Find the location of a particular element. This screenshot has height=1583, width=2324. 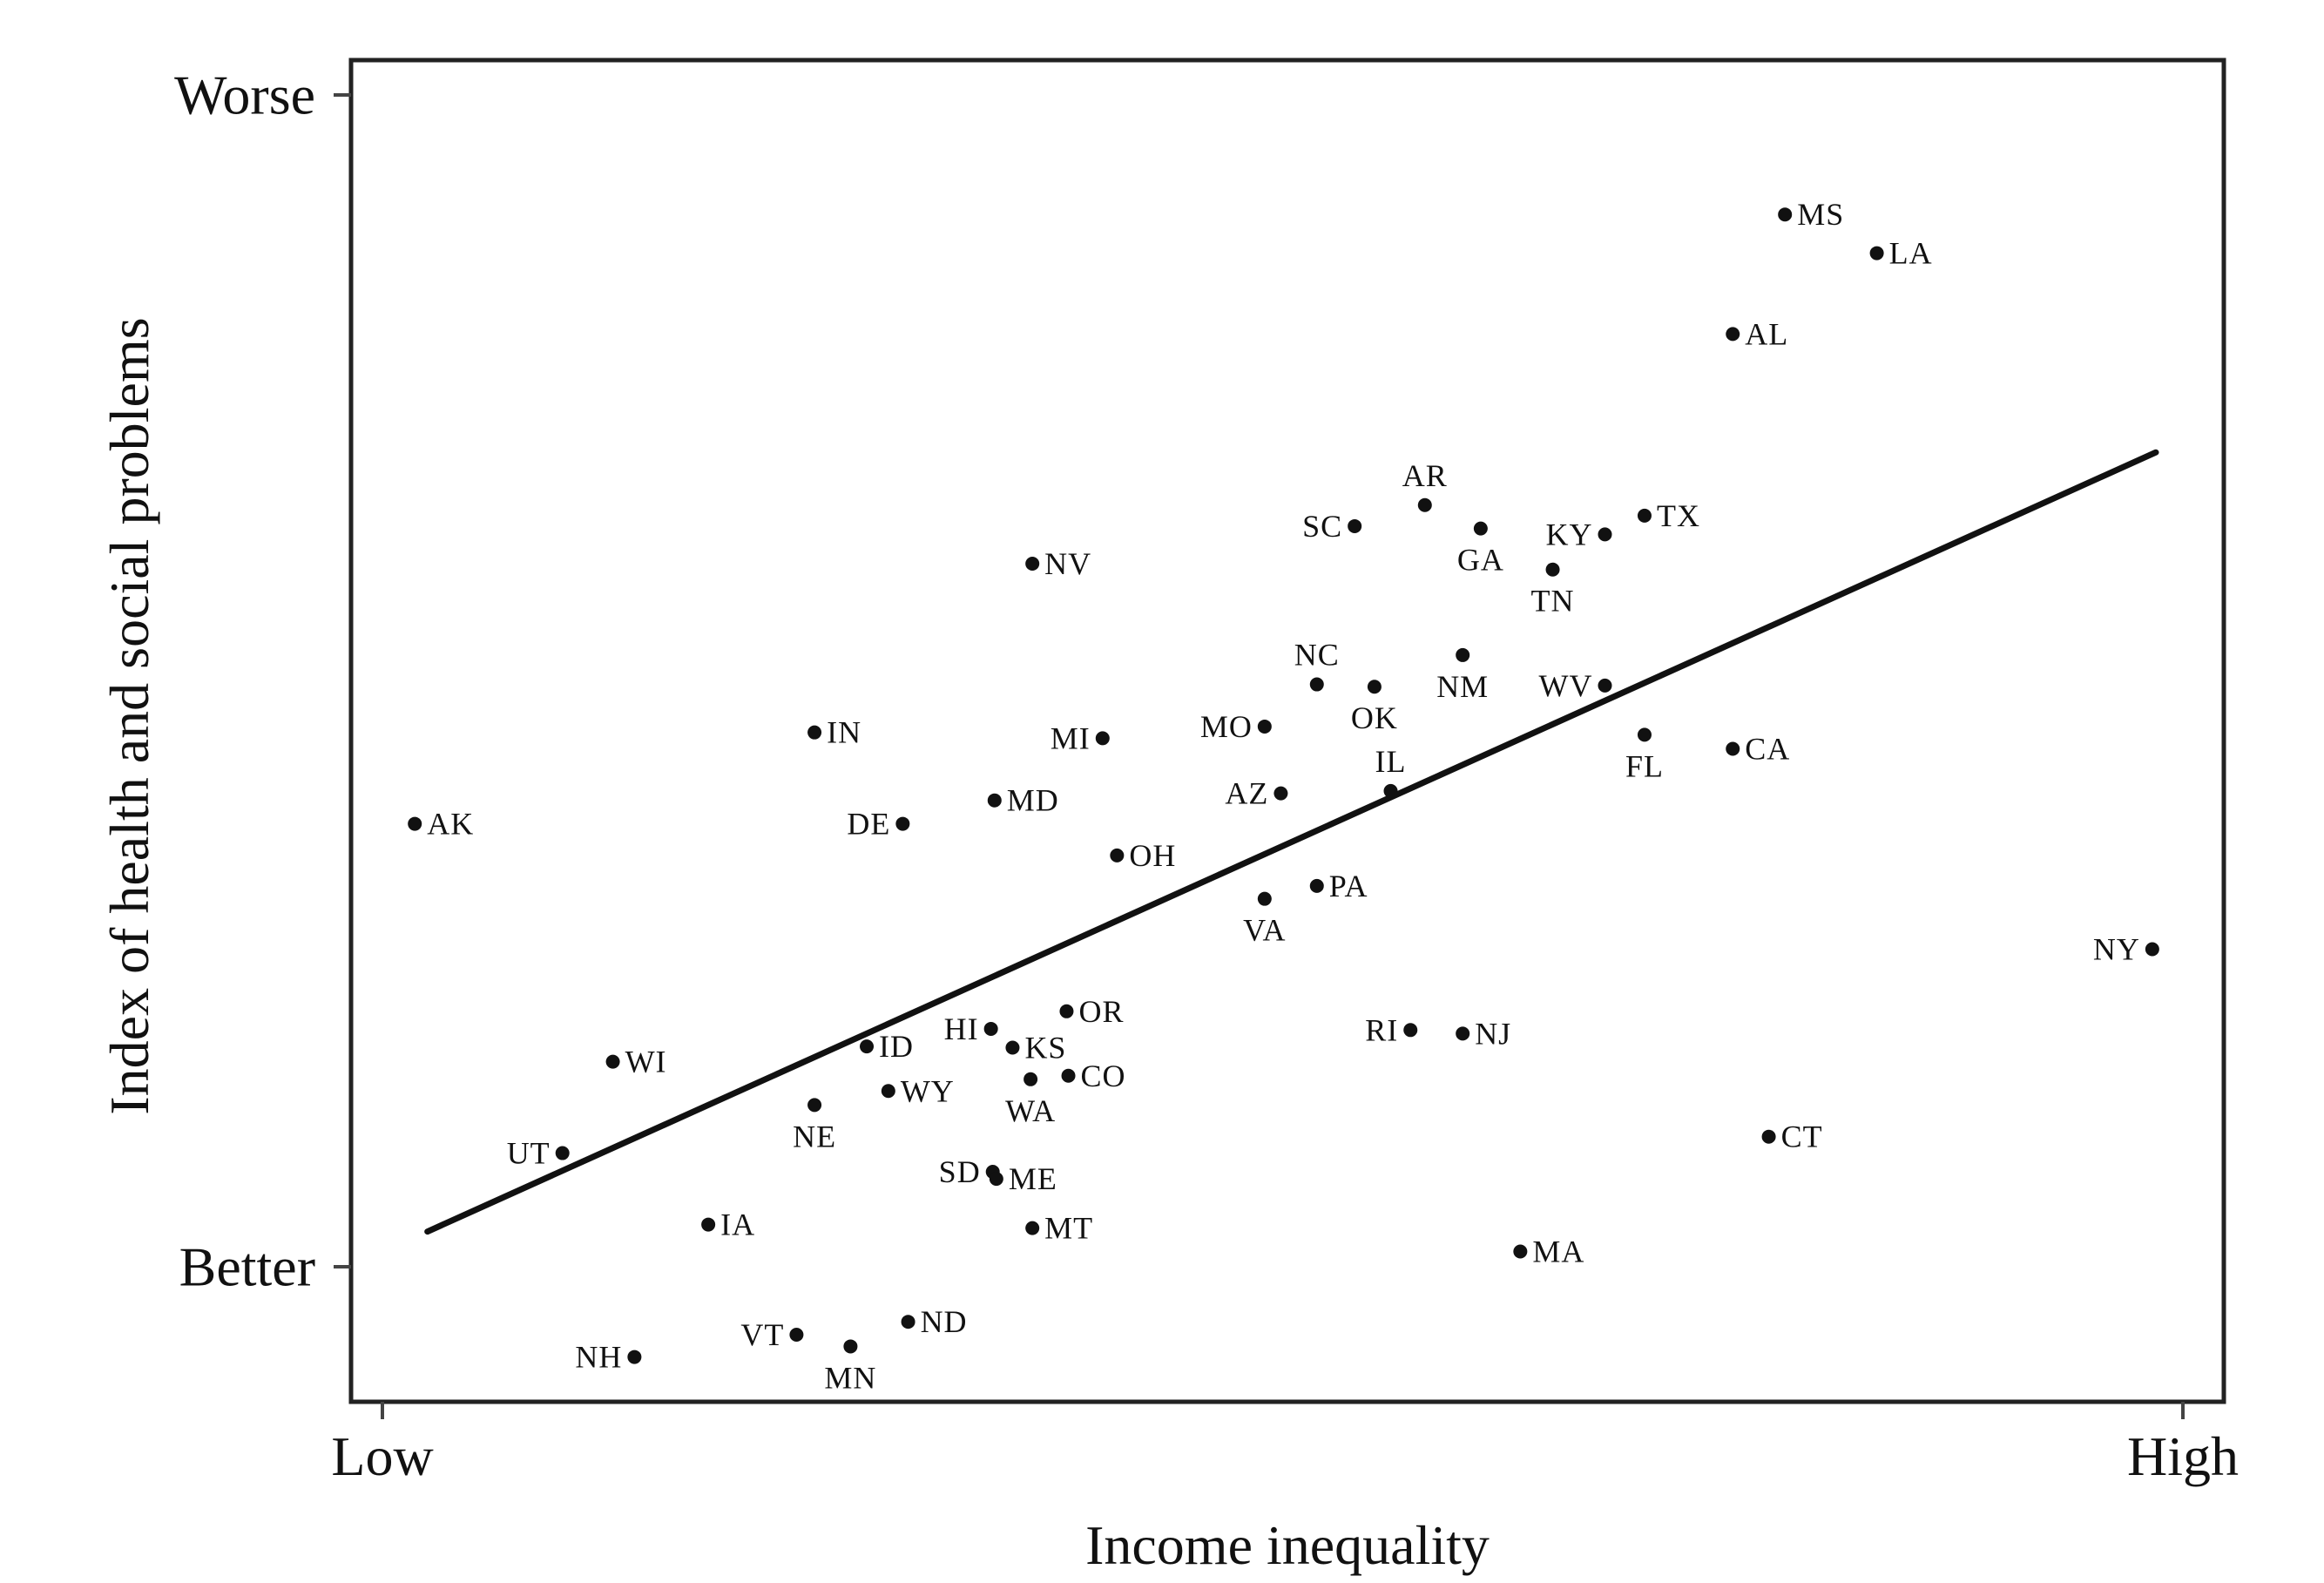

point-label-id: ID is located at coordinates (896, 1046).